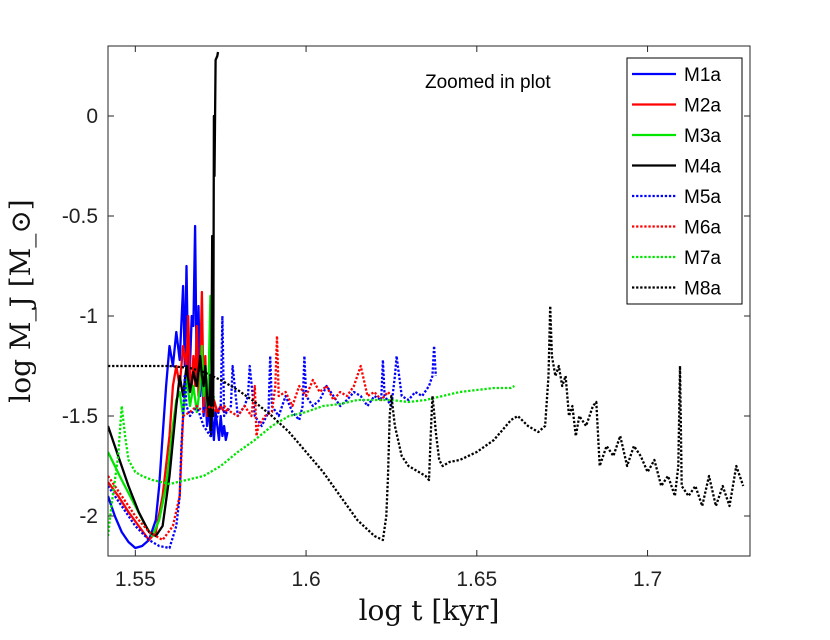 This screenshot has width=830, height=640. What do you see at coordinates (80, 416) in the screenshot?
I see `y-tick-label: -1.5` at bounding box center [80, 416].